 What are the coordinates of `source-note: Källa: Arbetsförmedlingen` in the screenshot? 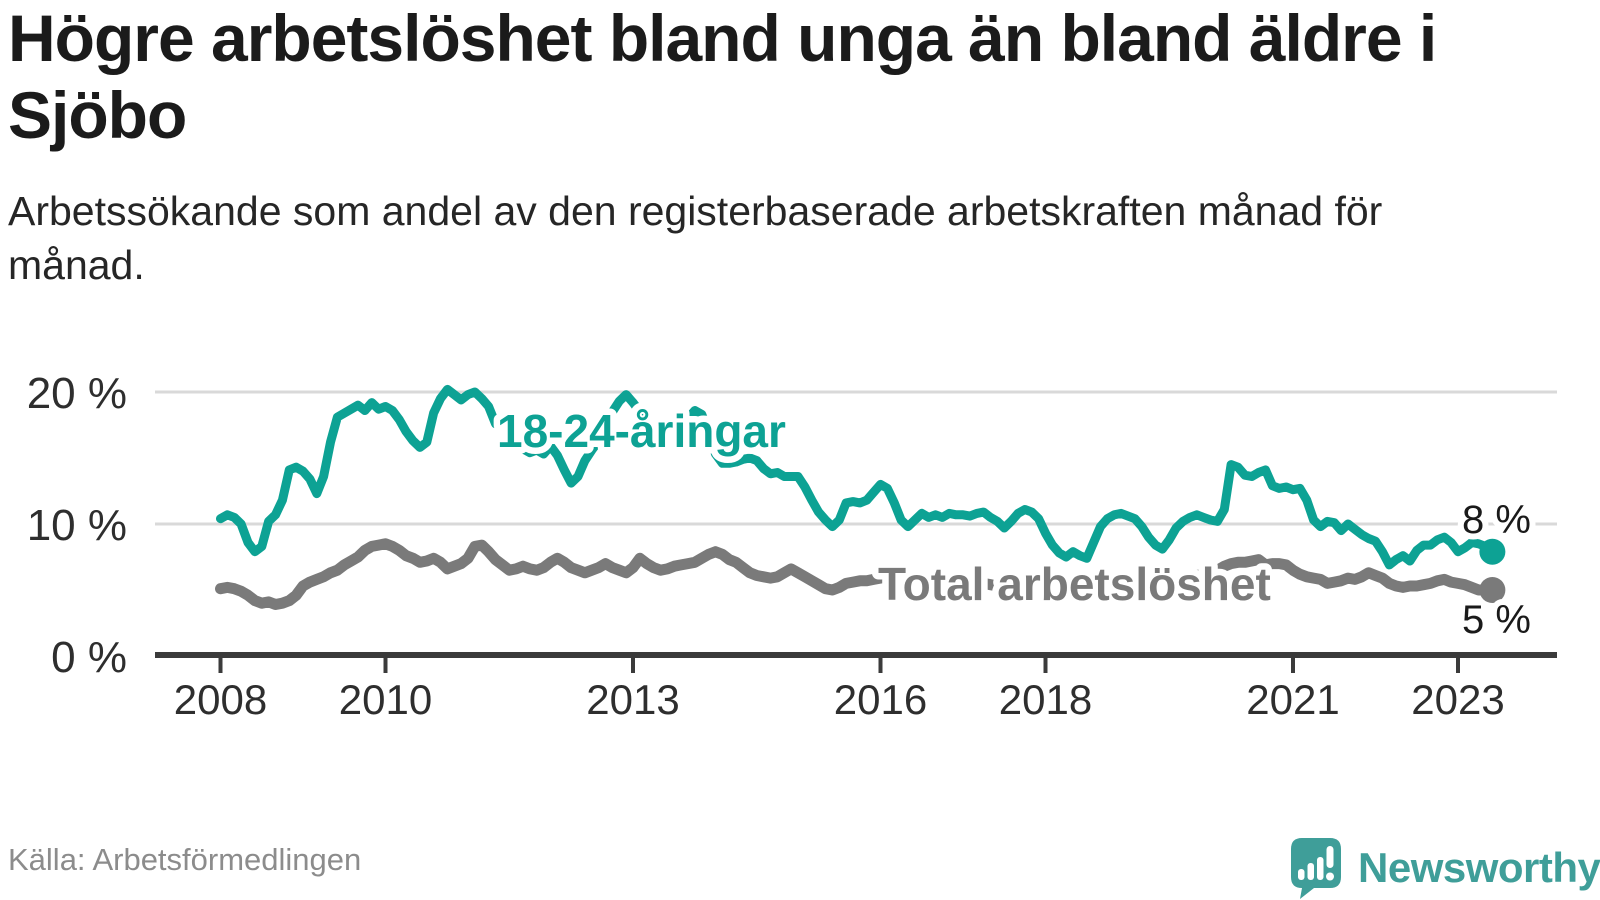 It's located at (185, 859).